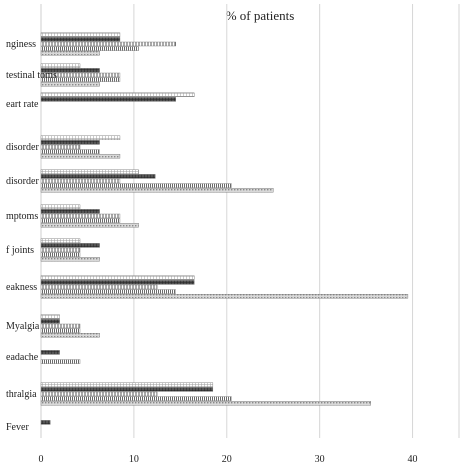 This screenshot has width=474, height=474. Describe the element at coordinates (320, 459) in the screenshot. I see `x-tick-label: 30` at that location.